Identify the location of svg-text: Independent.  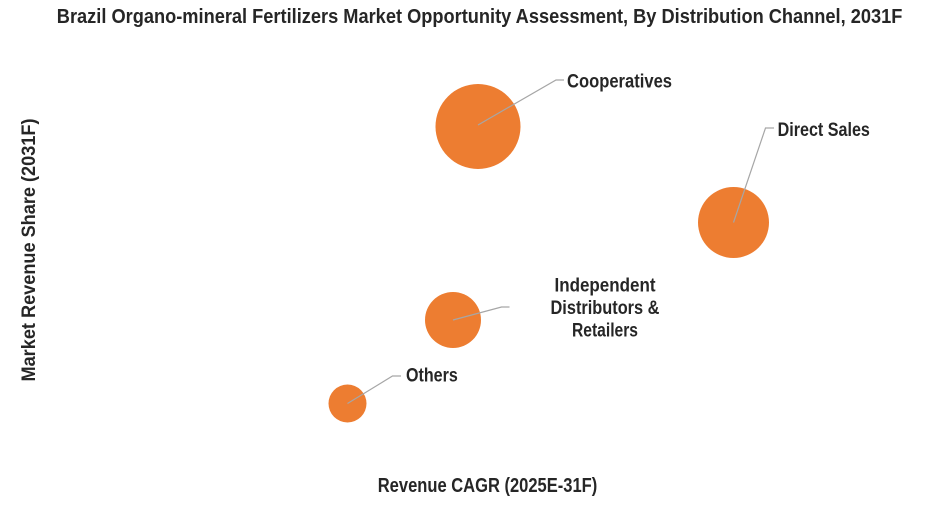
(606, 285).